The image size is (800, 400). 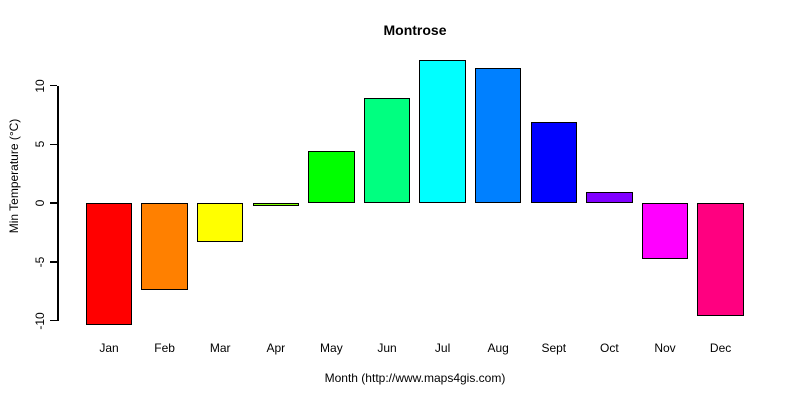 I want to click on x-tick-label-aug: Aug, so click(x=498, y=348).